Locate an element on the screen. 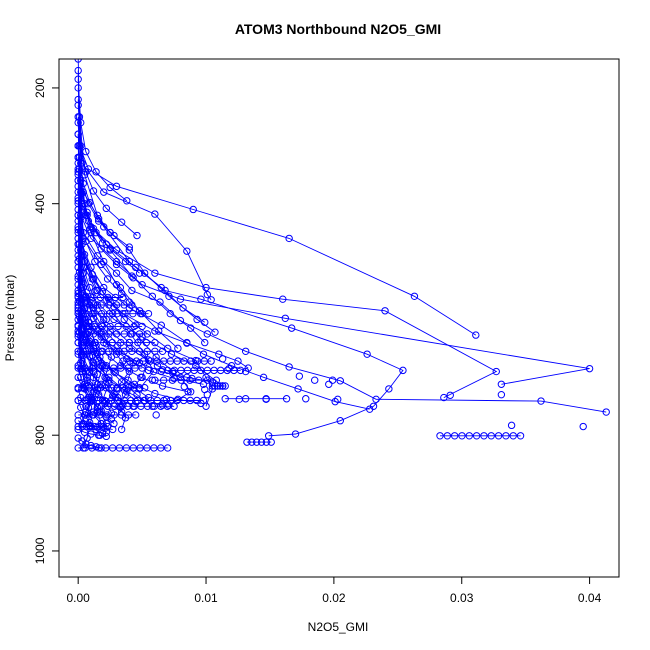 Image resolution: width=650 pixels, height=650 pixels. y-axis-label: Pressure (mbar) is located at coordinates (10, 318).